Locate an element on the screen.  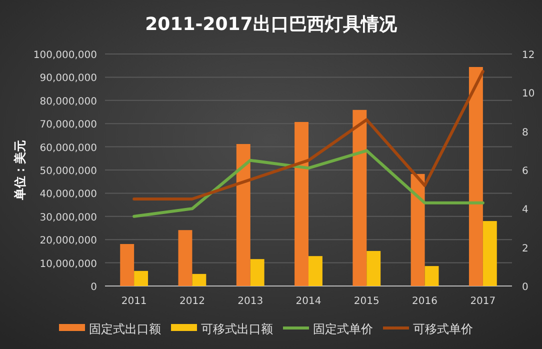
x-tick-label: 2011 is located at coordinates (134, 301).